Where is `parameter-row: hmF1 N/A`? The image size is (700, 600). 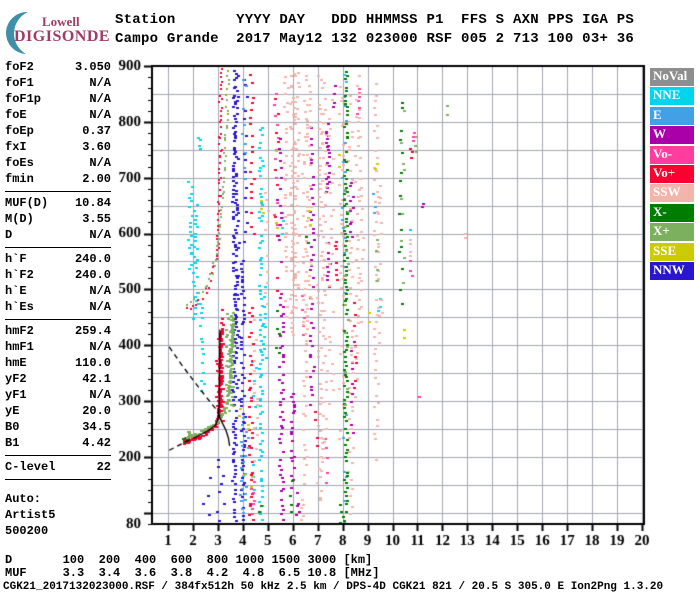 parameter-row: hmF1 N/A is located at coordinates (58, 347).